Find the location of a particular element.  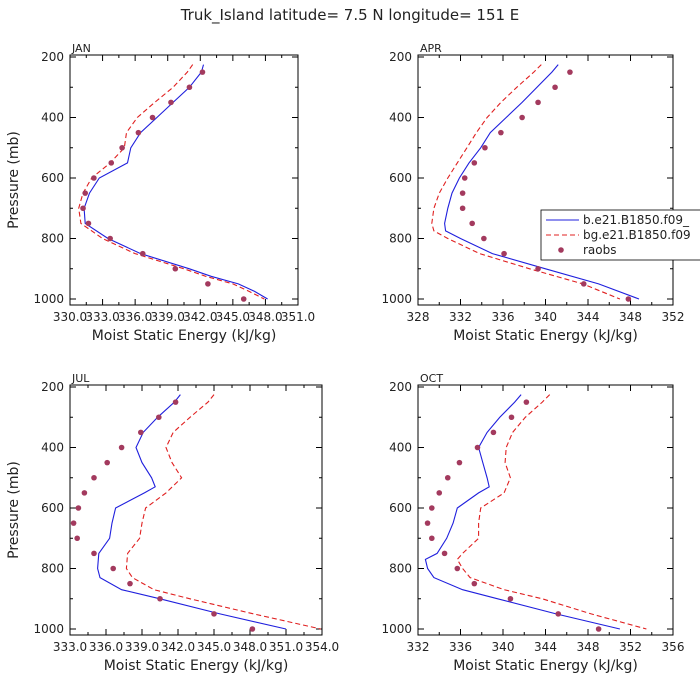

x-tick-label: 352 is located at coordinates (673, 317).